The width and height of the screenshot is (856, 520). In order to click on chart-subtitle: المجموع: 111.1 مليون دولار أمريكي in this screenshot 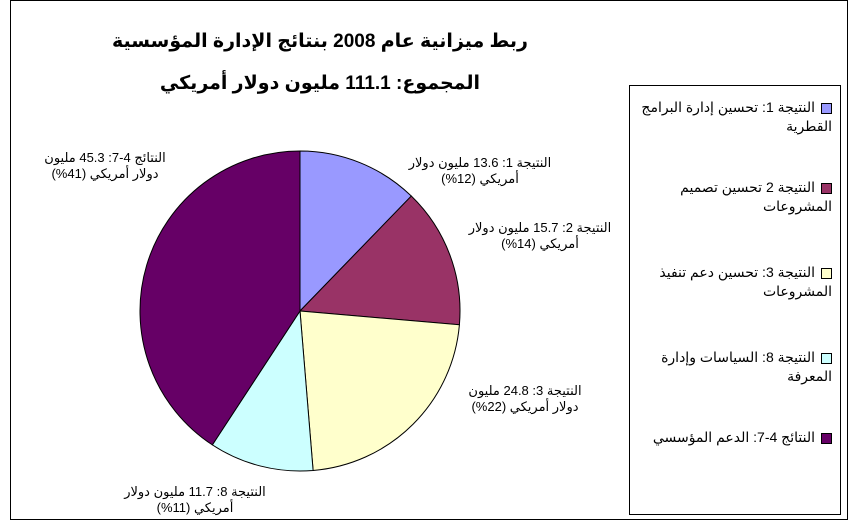, I will do `click(320, 83)`.